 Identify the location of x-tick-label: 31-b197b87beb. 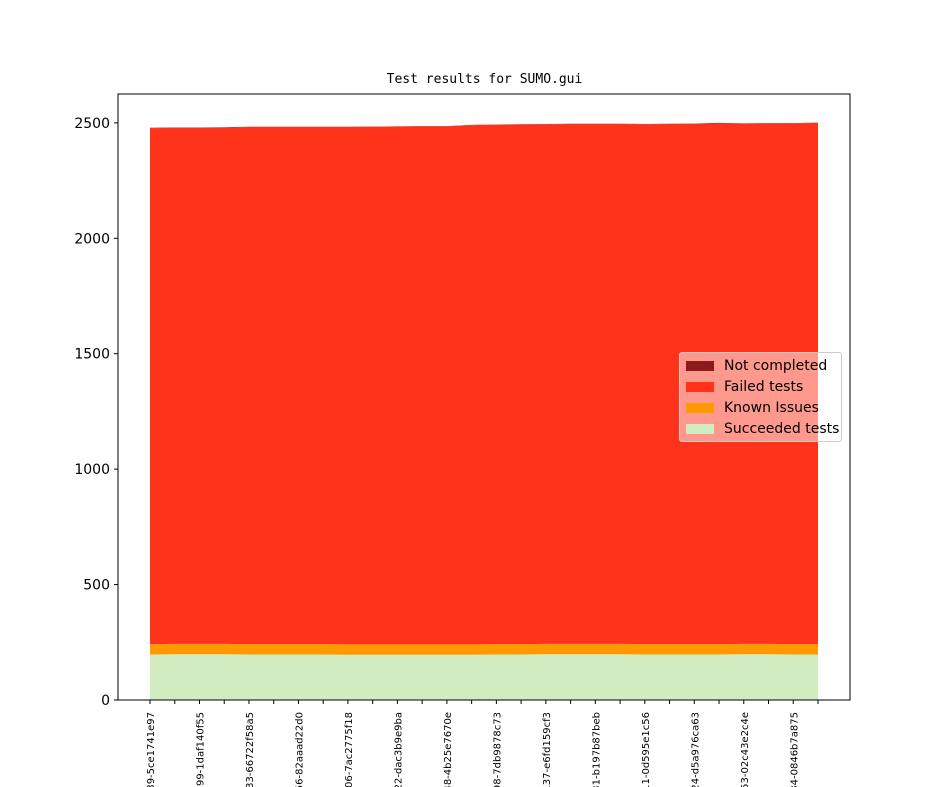
(596, 749).